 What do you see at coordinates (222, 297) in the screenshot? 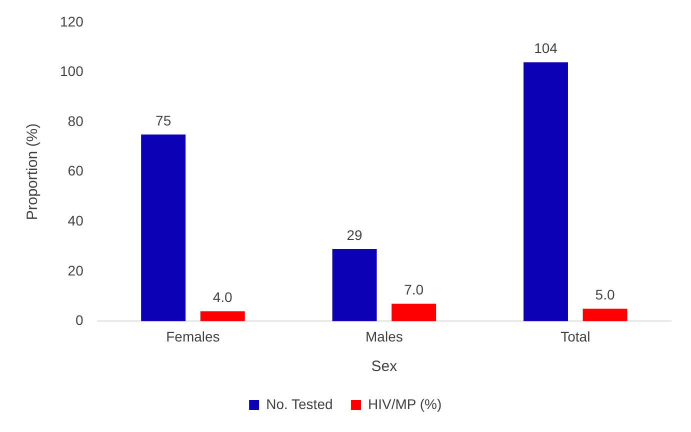
I see `data-label: 4.0` at bounding box center [222, 297].